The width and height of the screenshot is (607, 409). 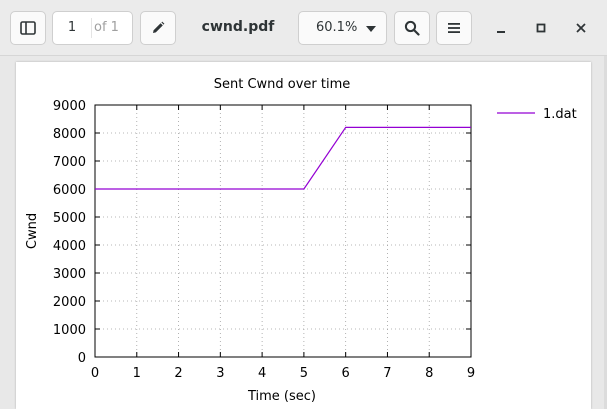 I want to click on y-tick-label: 5000, so click(x=69, y=218).